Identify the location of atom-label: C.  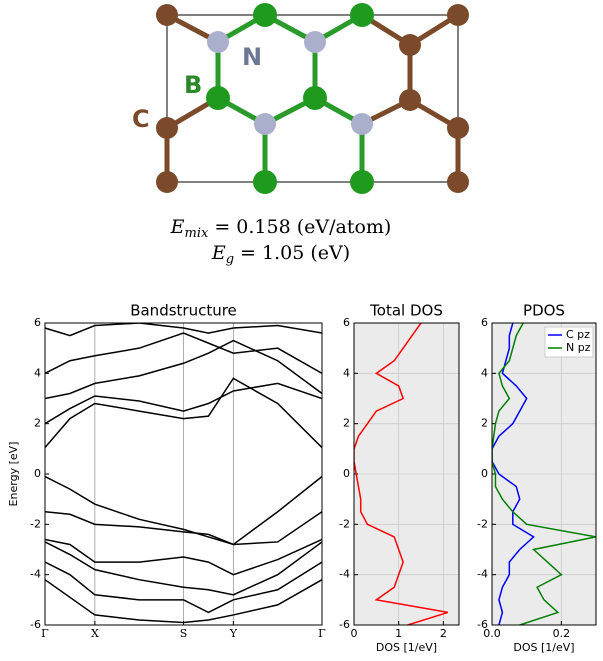
(141, 119).